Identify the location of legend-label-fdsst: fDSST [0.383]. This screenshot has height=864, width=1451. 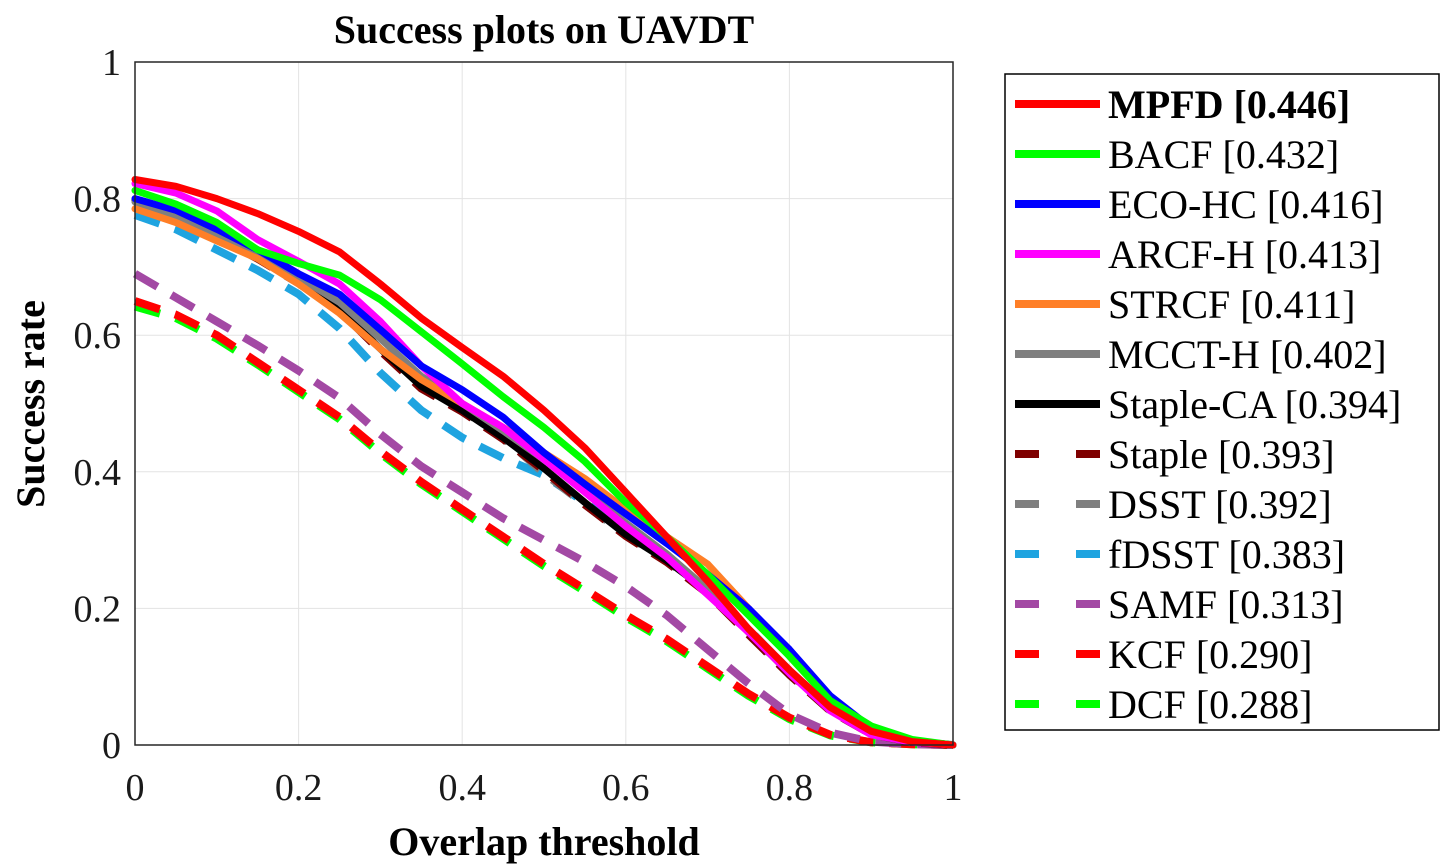
(1226, 554).